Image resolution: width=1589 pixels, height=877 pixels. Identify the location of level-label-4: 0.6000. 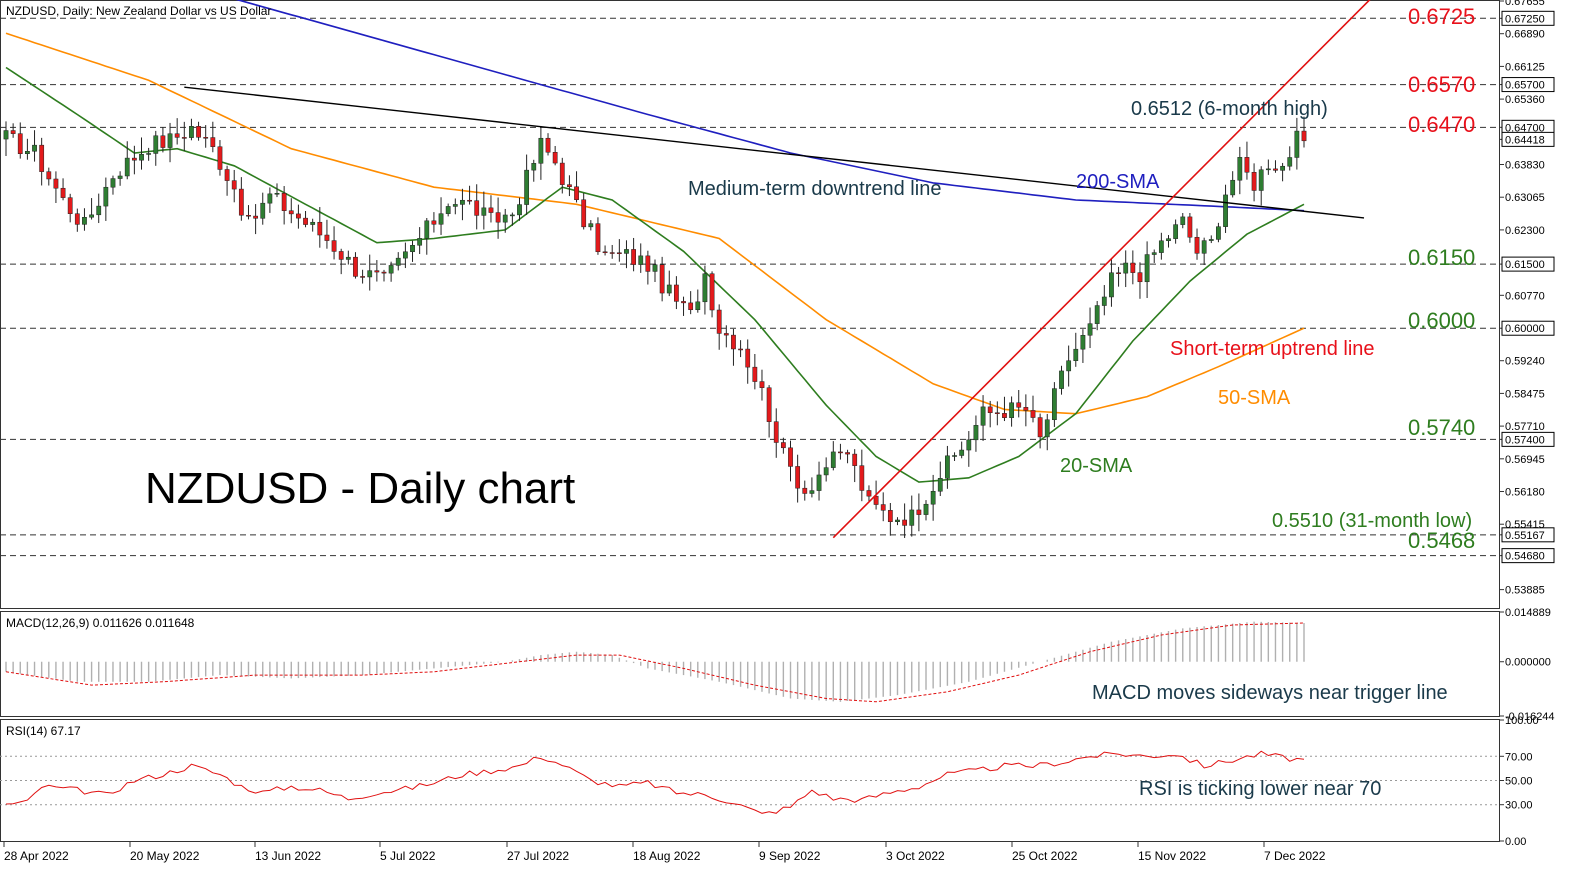
(1441, 320).